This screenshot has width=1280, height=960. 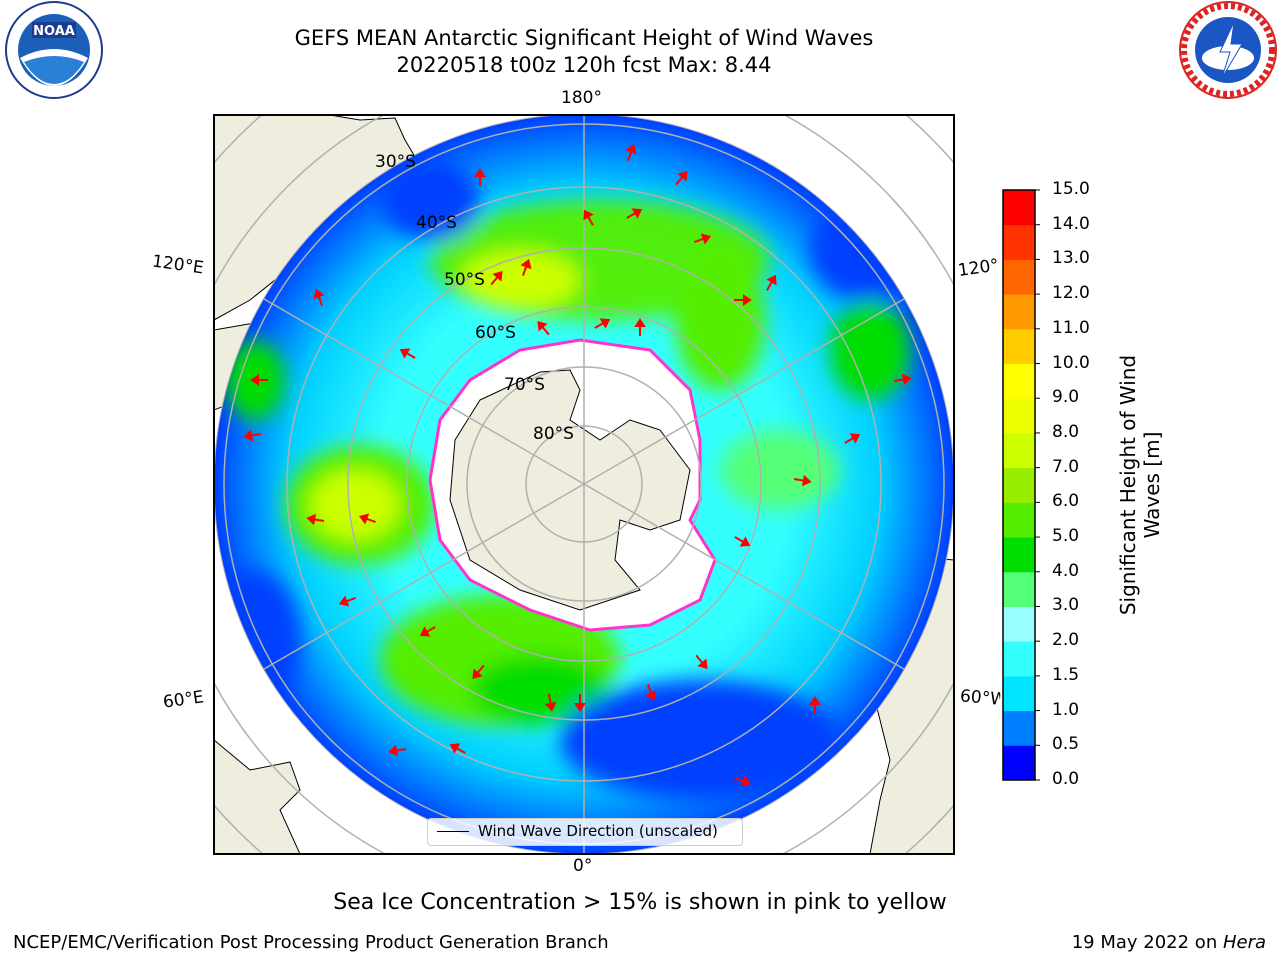 I want to click on colorbar-tick-label: 9.0, so click(x=1066, y=397).